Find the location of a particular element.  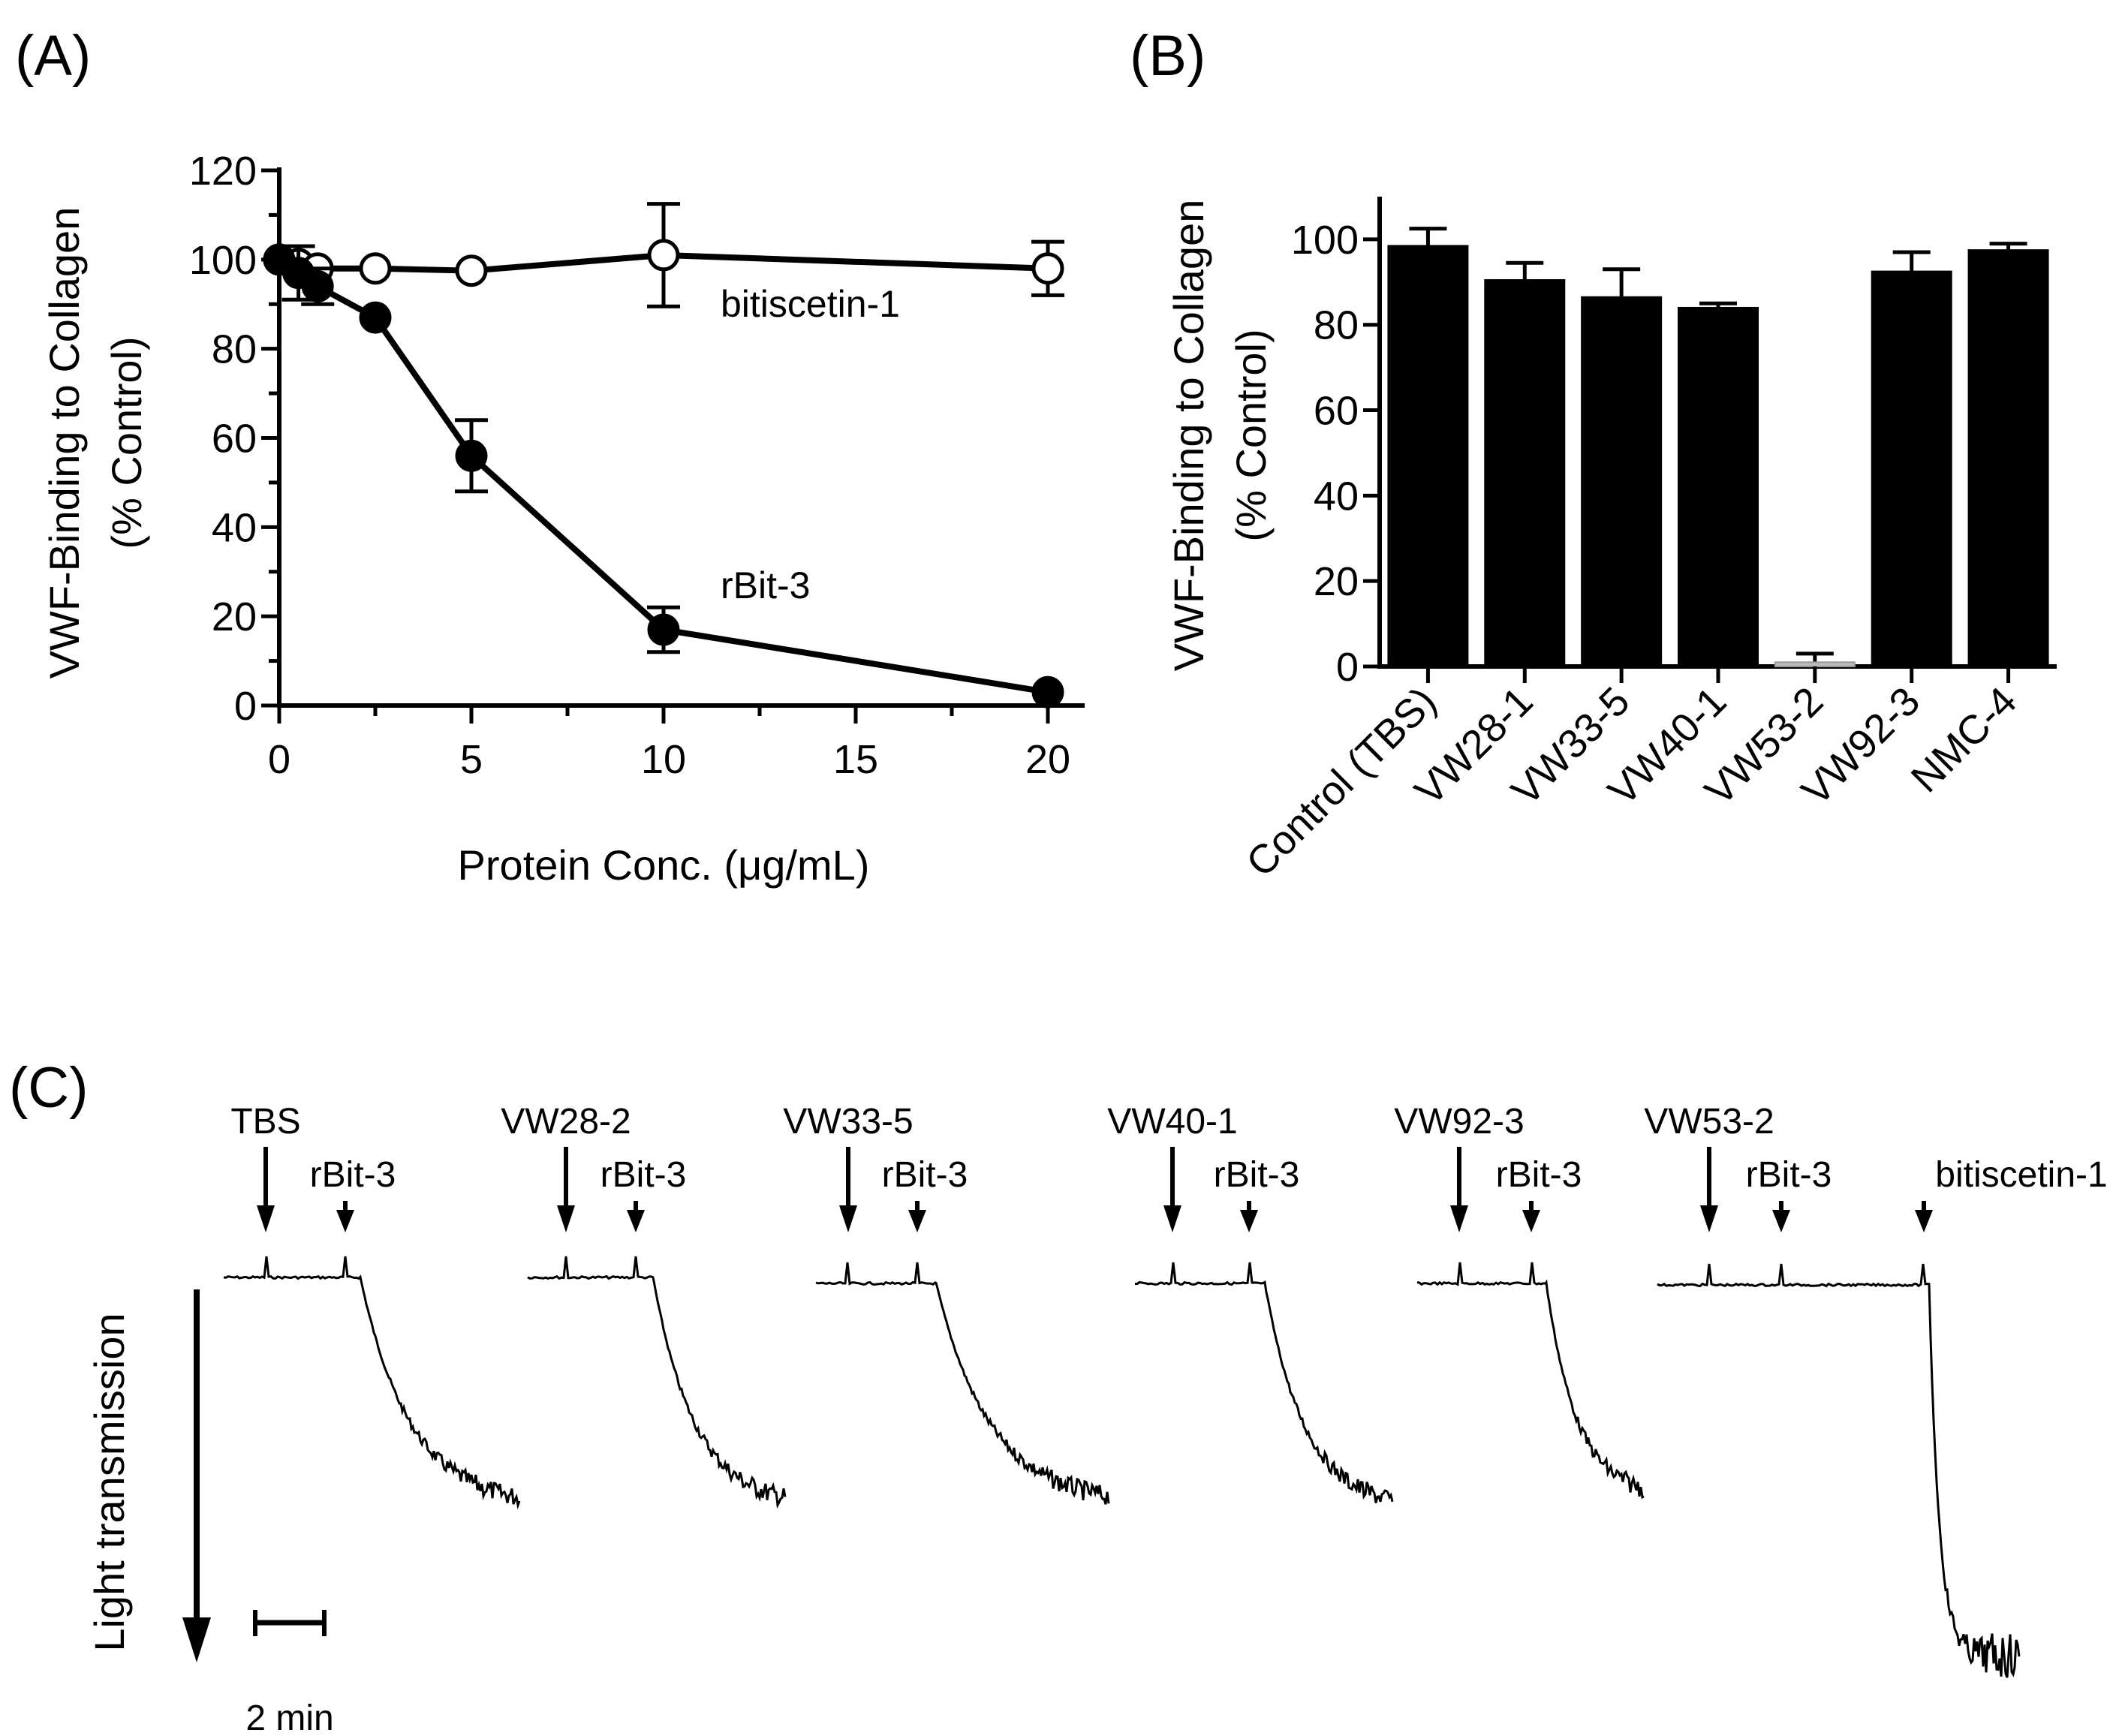

x-tick-label: 5 is located at coordinates (472, 760).